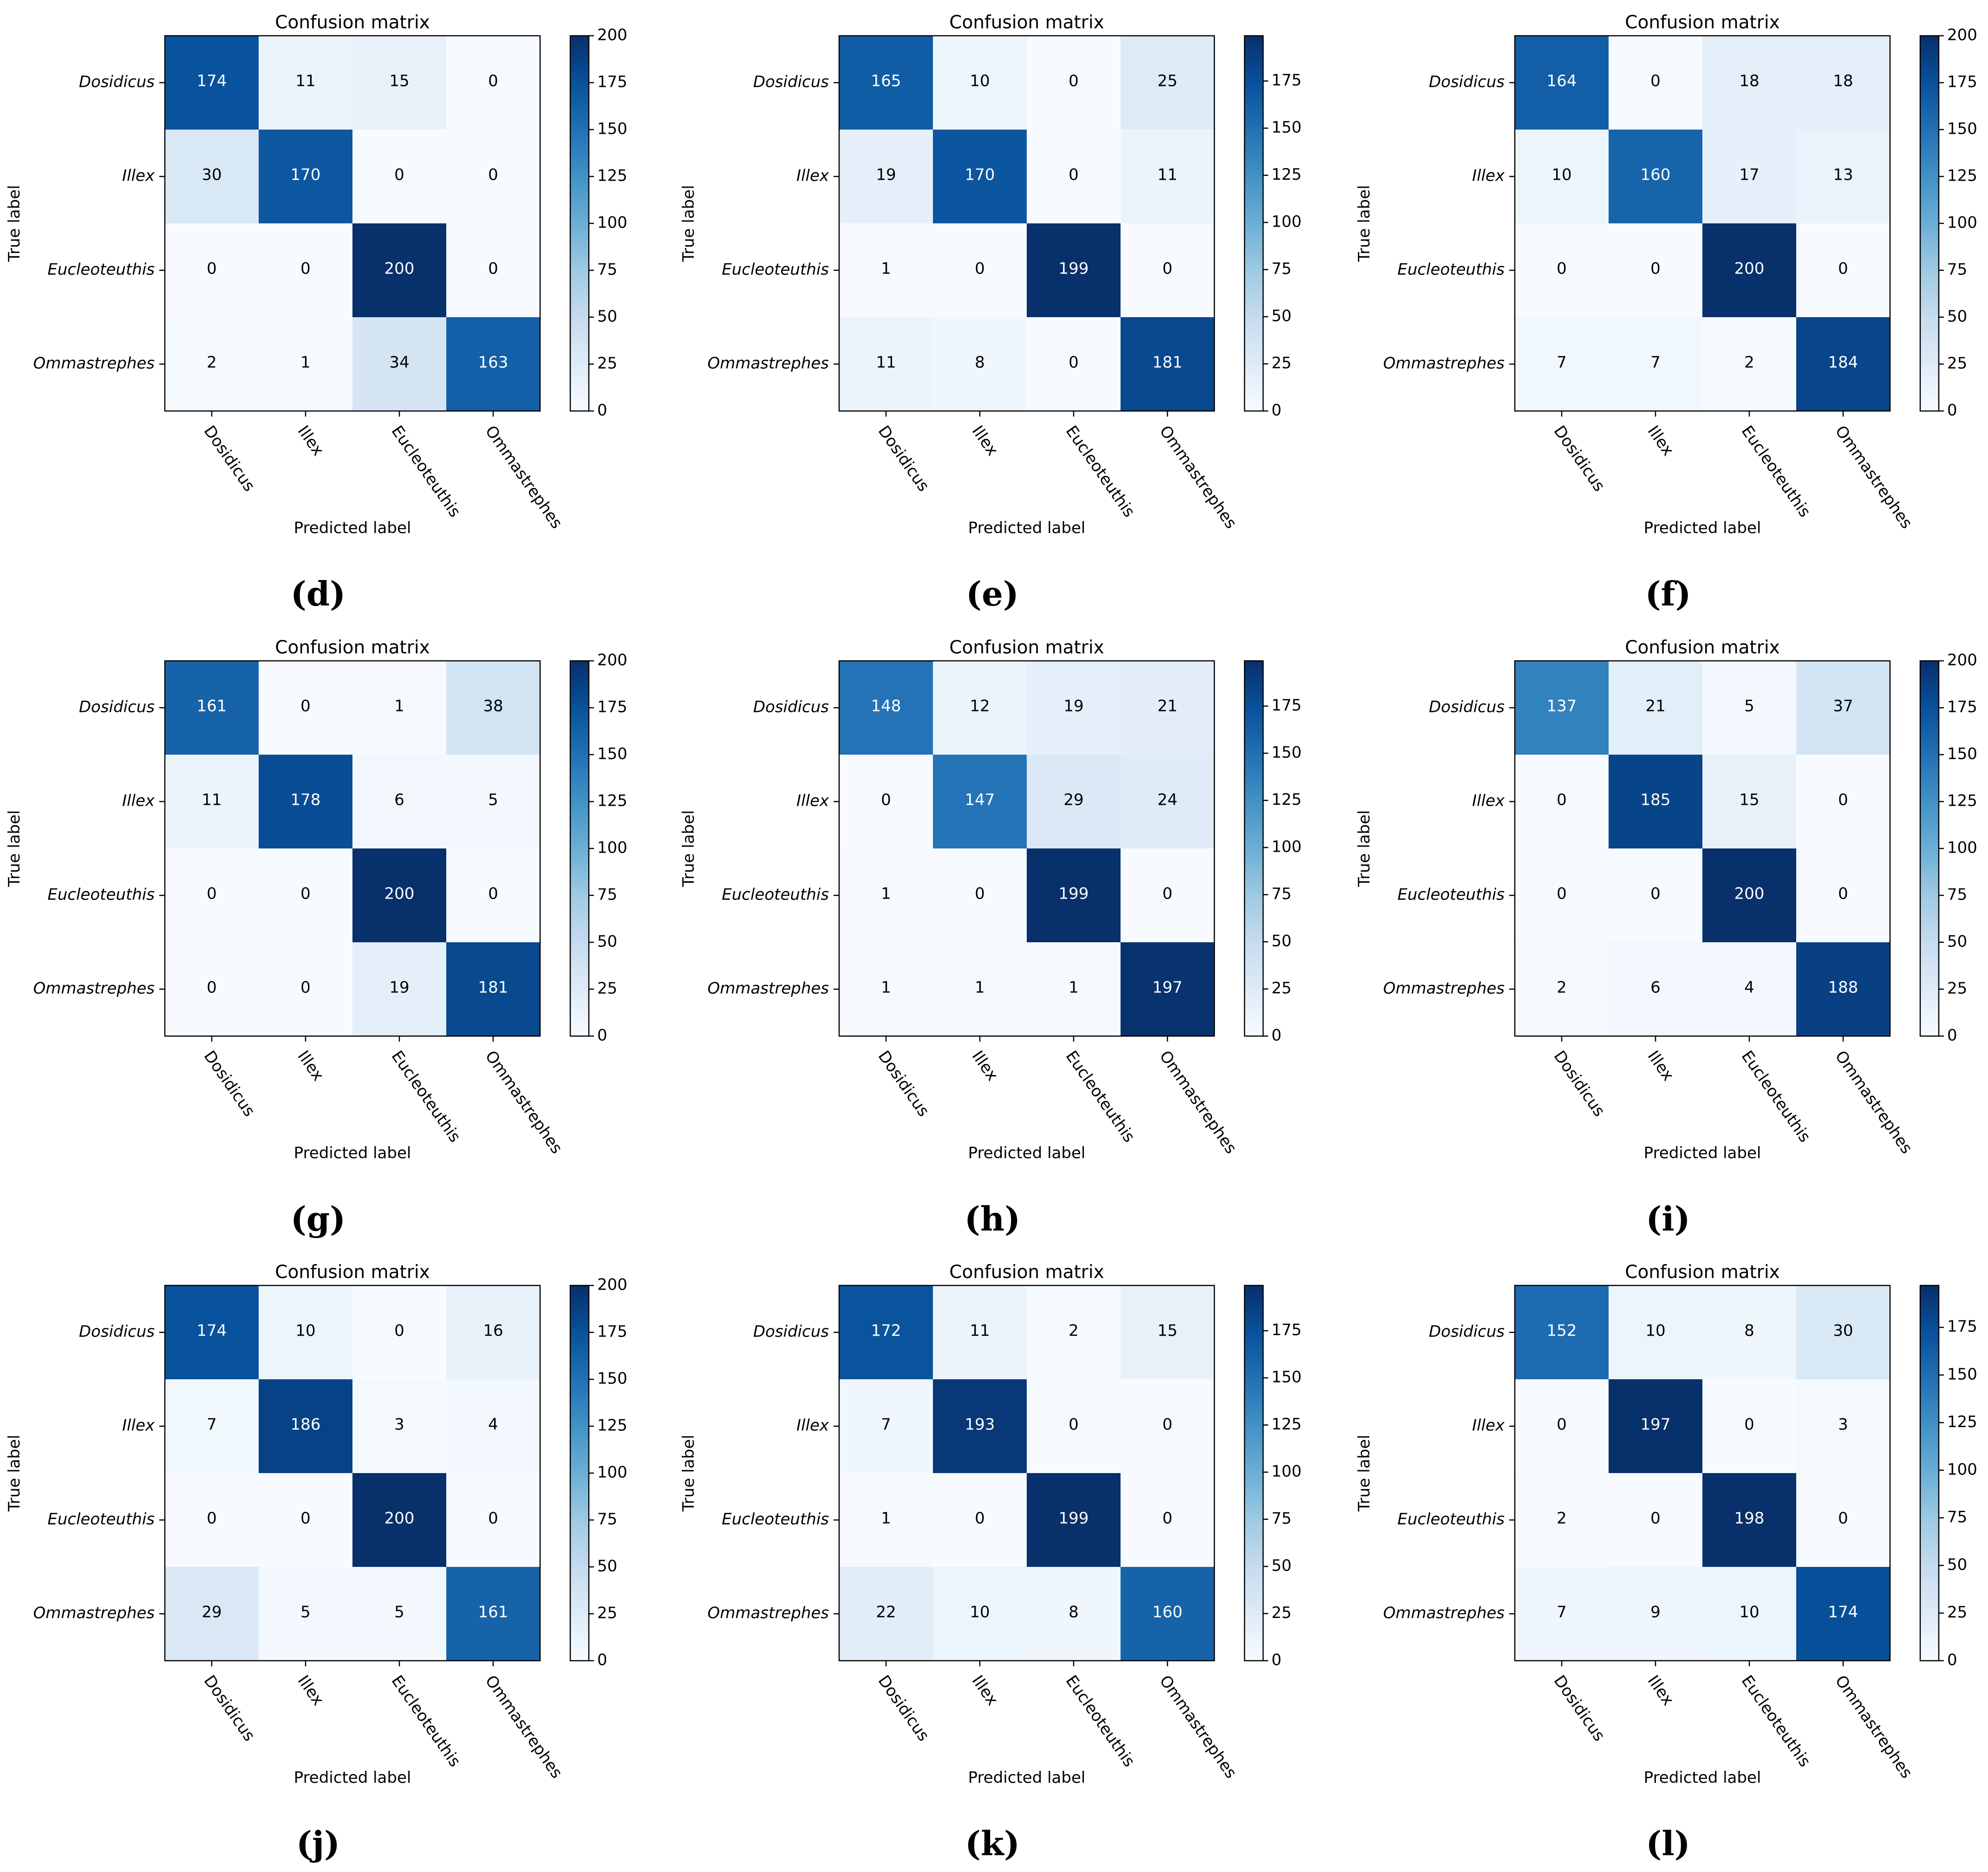 The height and width of the screenshot is (1872, 1988). What do you see at coordinates (612, 848) in the screenshot?
I see `colorbar-tick-label: 100` at bounding box center [612, 848].